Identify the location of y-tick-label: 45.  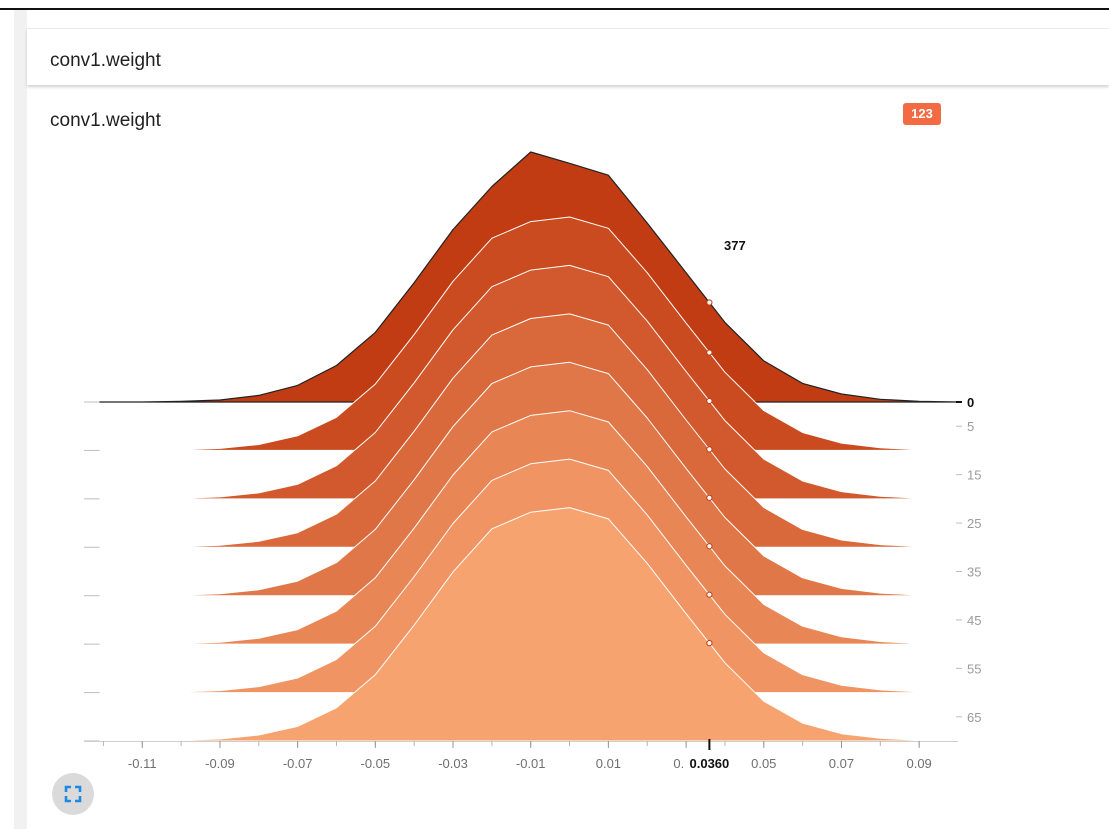
(974, 620).